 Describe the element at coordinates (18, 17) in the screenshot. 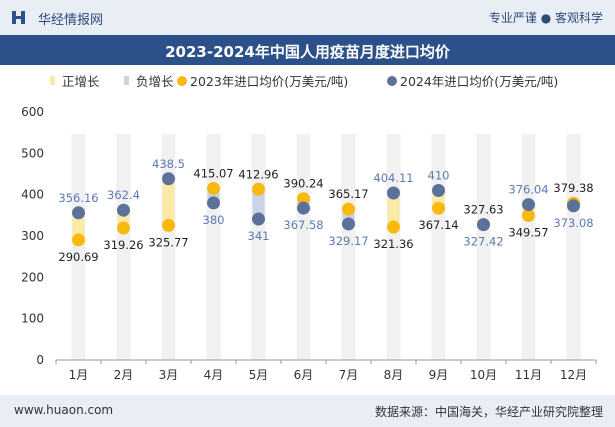

I see `logo-icon` at that location.